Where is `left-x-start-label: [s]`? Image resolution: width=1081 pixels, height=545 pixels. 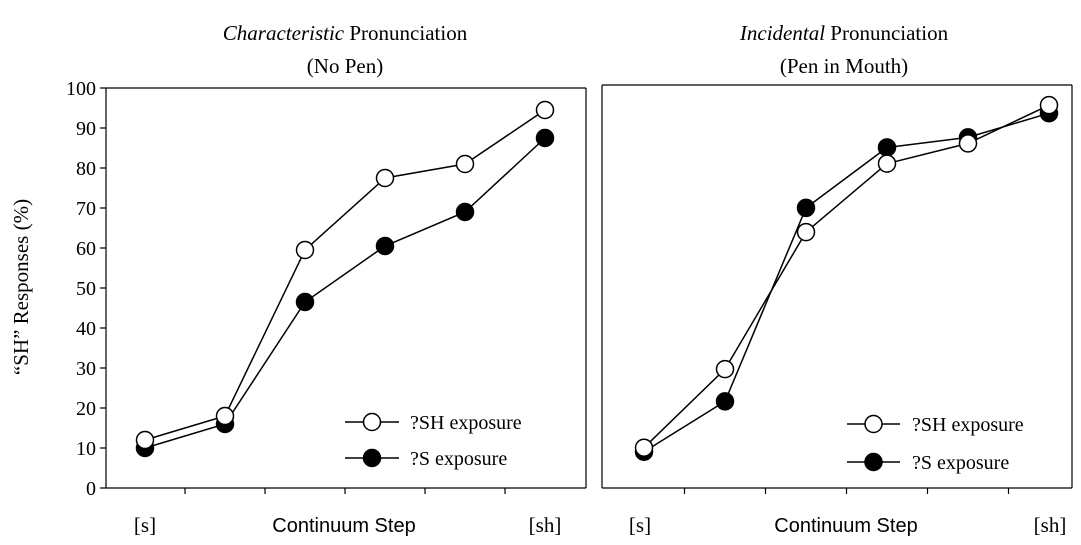
left-x-start-label: [s] is located at coordinates (145, 525).